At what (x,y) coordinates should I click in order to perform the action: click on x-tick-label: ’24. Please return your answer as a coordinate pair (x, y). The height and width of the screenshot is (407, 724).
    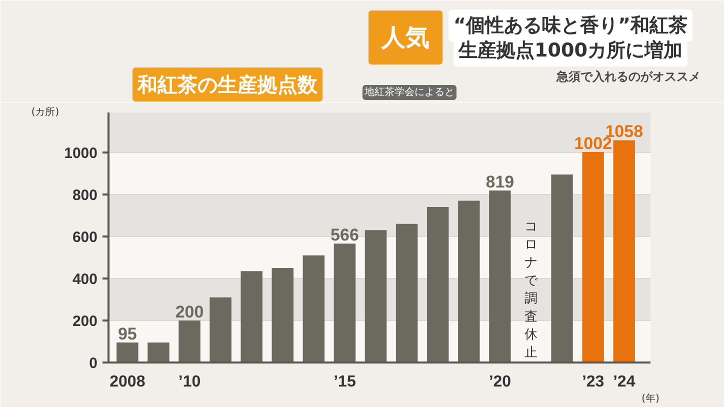
    Looking at the image, I should click on (624, 382).